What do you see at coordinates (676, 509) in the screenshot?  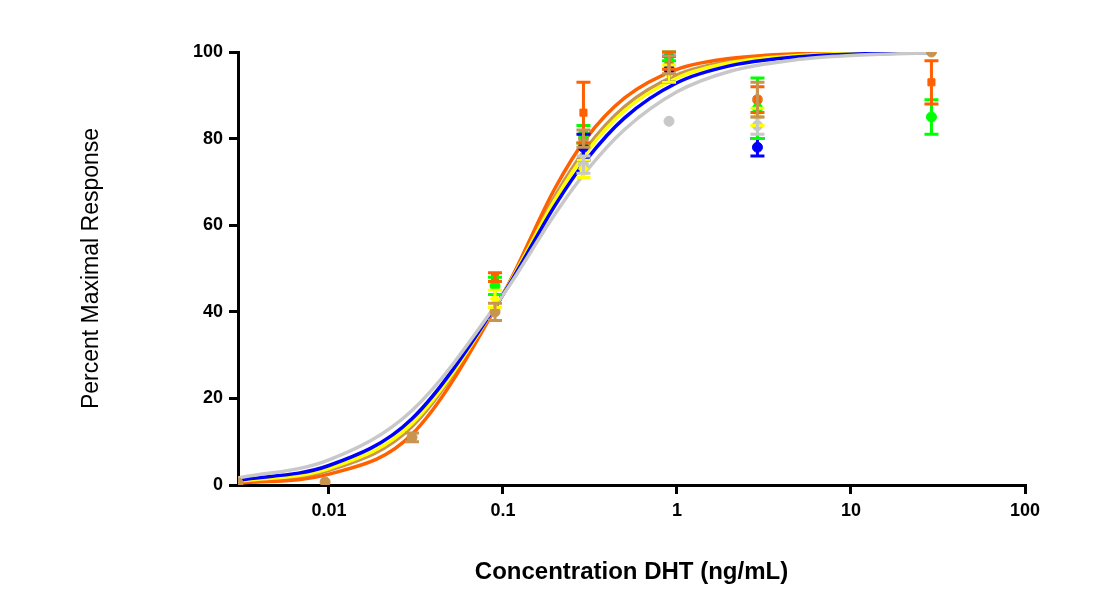 I see `x-tick-label: 1` at bounding box center [676, 509].